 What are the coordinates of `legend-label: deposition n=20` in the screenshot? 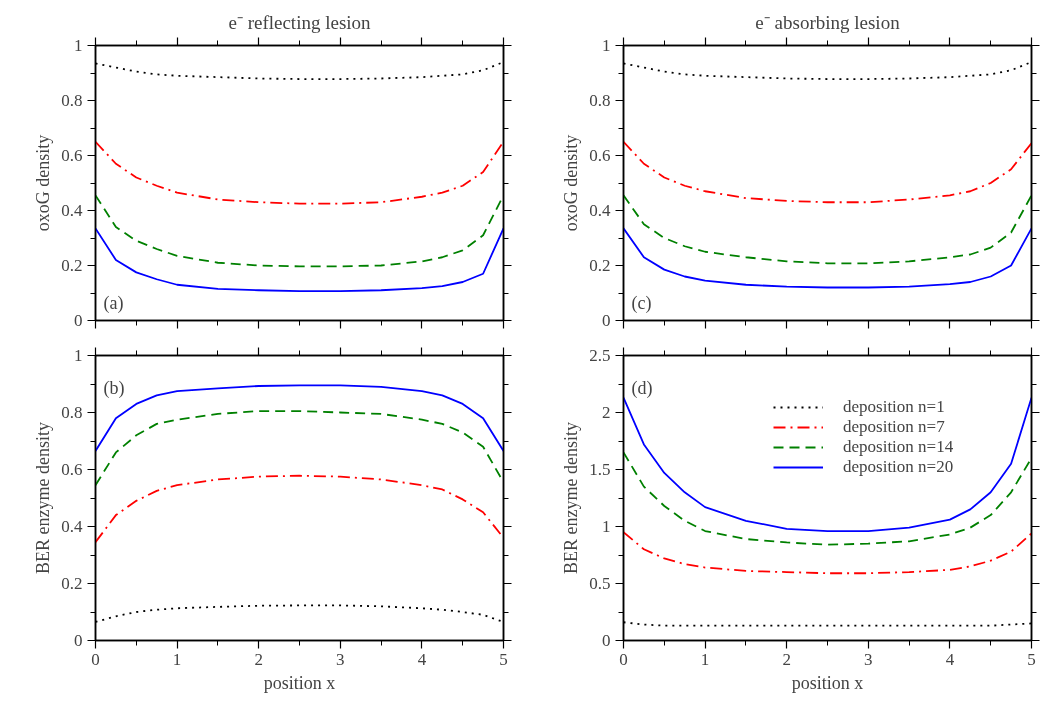 It's located at (898, 467).